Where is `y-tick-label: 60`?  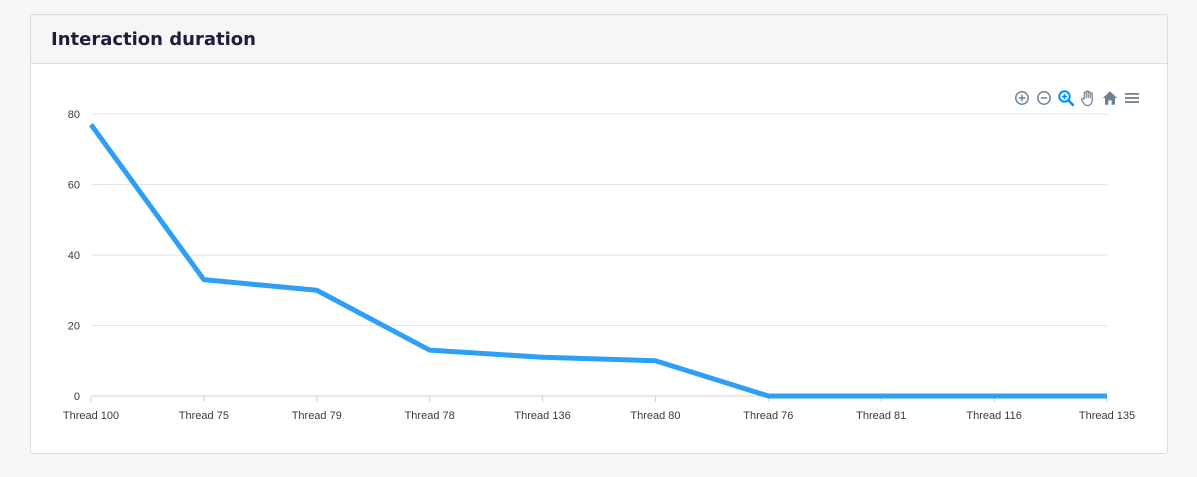 y-tick-label: 60 is located at coordinates (74, 186).